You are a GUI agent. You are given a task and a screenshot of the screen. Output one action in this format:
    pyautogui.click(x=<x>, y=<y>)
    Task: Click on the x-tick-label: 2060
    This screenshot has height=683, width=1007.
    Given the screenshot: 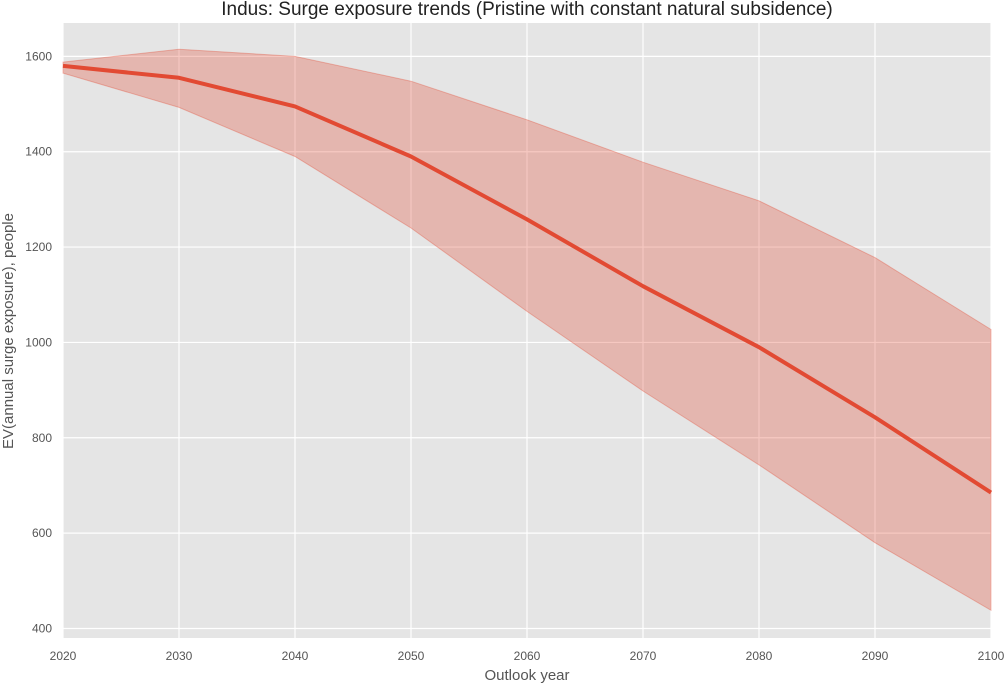 What is the action you would take?
    pyautogui.click(x=527, y=656)
    